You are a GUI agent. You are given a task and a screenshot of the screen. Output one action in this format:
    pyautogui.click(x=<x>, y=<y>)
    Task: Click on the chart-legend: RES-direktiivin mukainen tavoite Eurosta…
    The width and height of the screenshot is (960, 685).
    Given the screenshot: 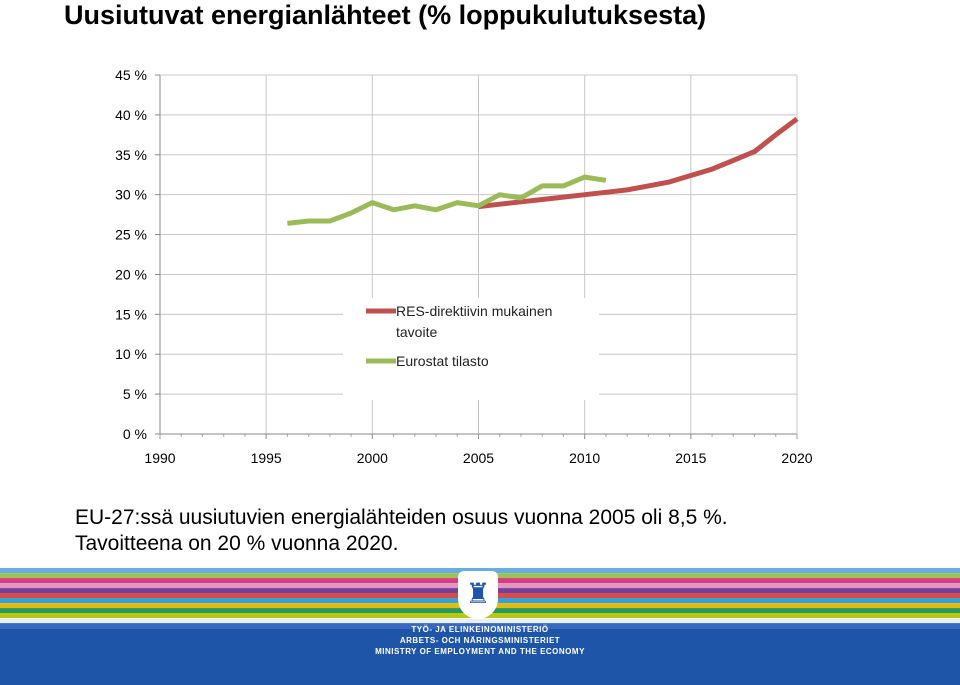 What is the action you would take?
    pyautogui.click(x=459, y=336)
    